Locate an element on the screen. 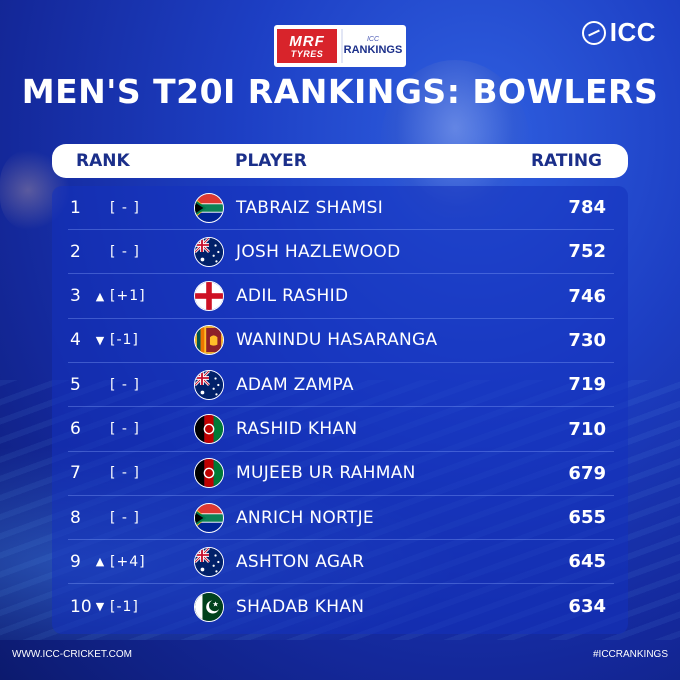 The image size is (680, 680). rank-number: 10 is located at coordinates (81, 606).